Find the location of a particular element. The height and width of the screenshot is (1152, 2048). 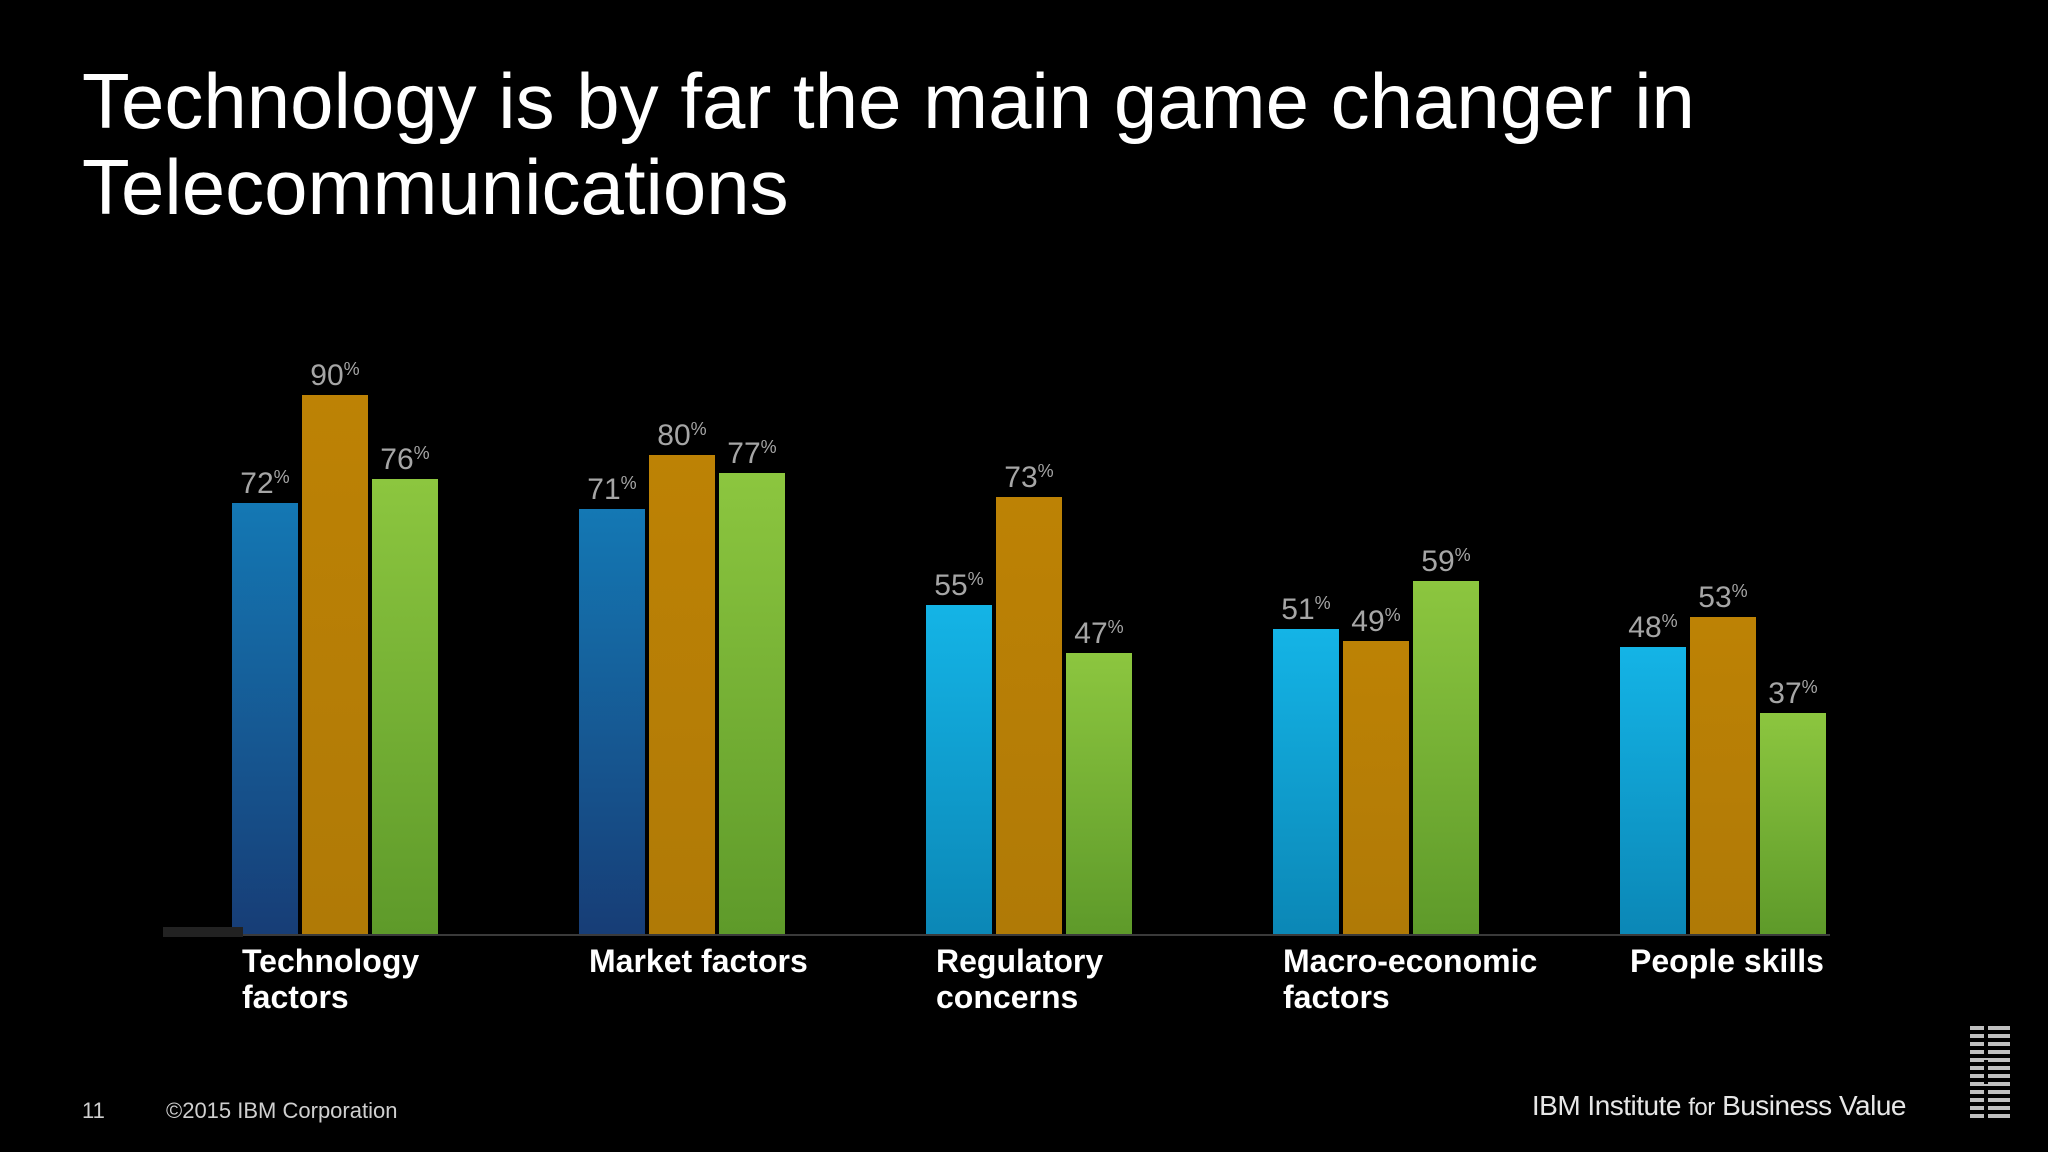

category-label-3: Regulatory concerns is located at coordinates (1019, 979).